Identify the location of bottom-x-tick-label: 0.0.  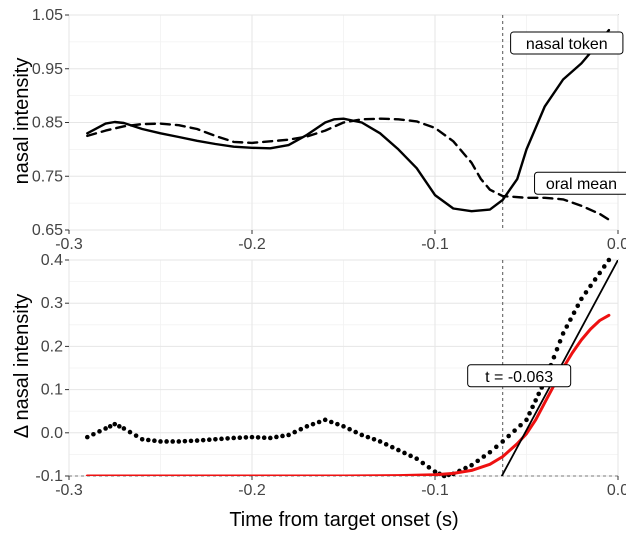
(616, 490).